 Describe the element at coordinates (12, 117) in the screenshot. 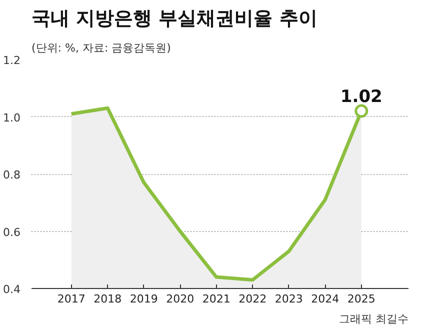

I see `y-tick-label: 1.0` at that location.